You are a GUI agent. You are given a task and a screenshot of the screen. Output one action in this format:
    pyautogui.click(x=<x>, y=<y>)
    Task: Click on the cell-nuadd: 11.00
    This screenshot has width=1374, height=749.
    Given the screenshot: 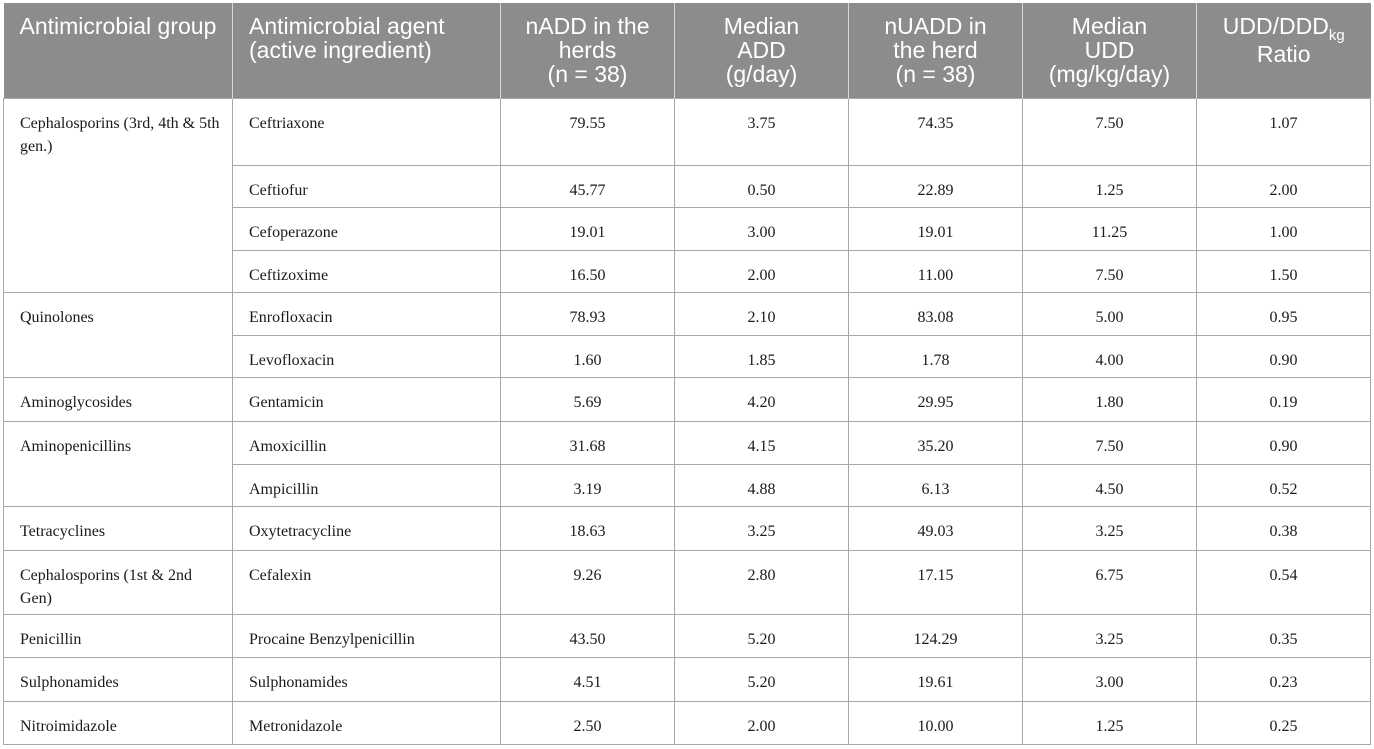 What is the action you would take?
    pyautogui.click(x=935, y=271)
    